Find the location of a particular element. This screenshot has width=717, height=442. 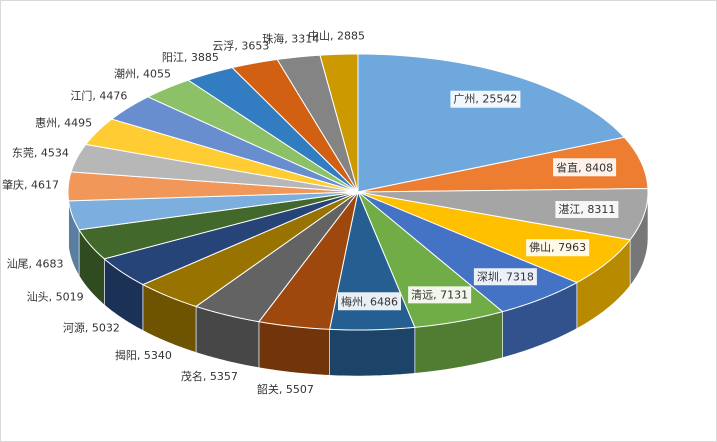

data-label-group: 湛江, 8311 is located at coordinates (587, 210).